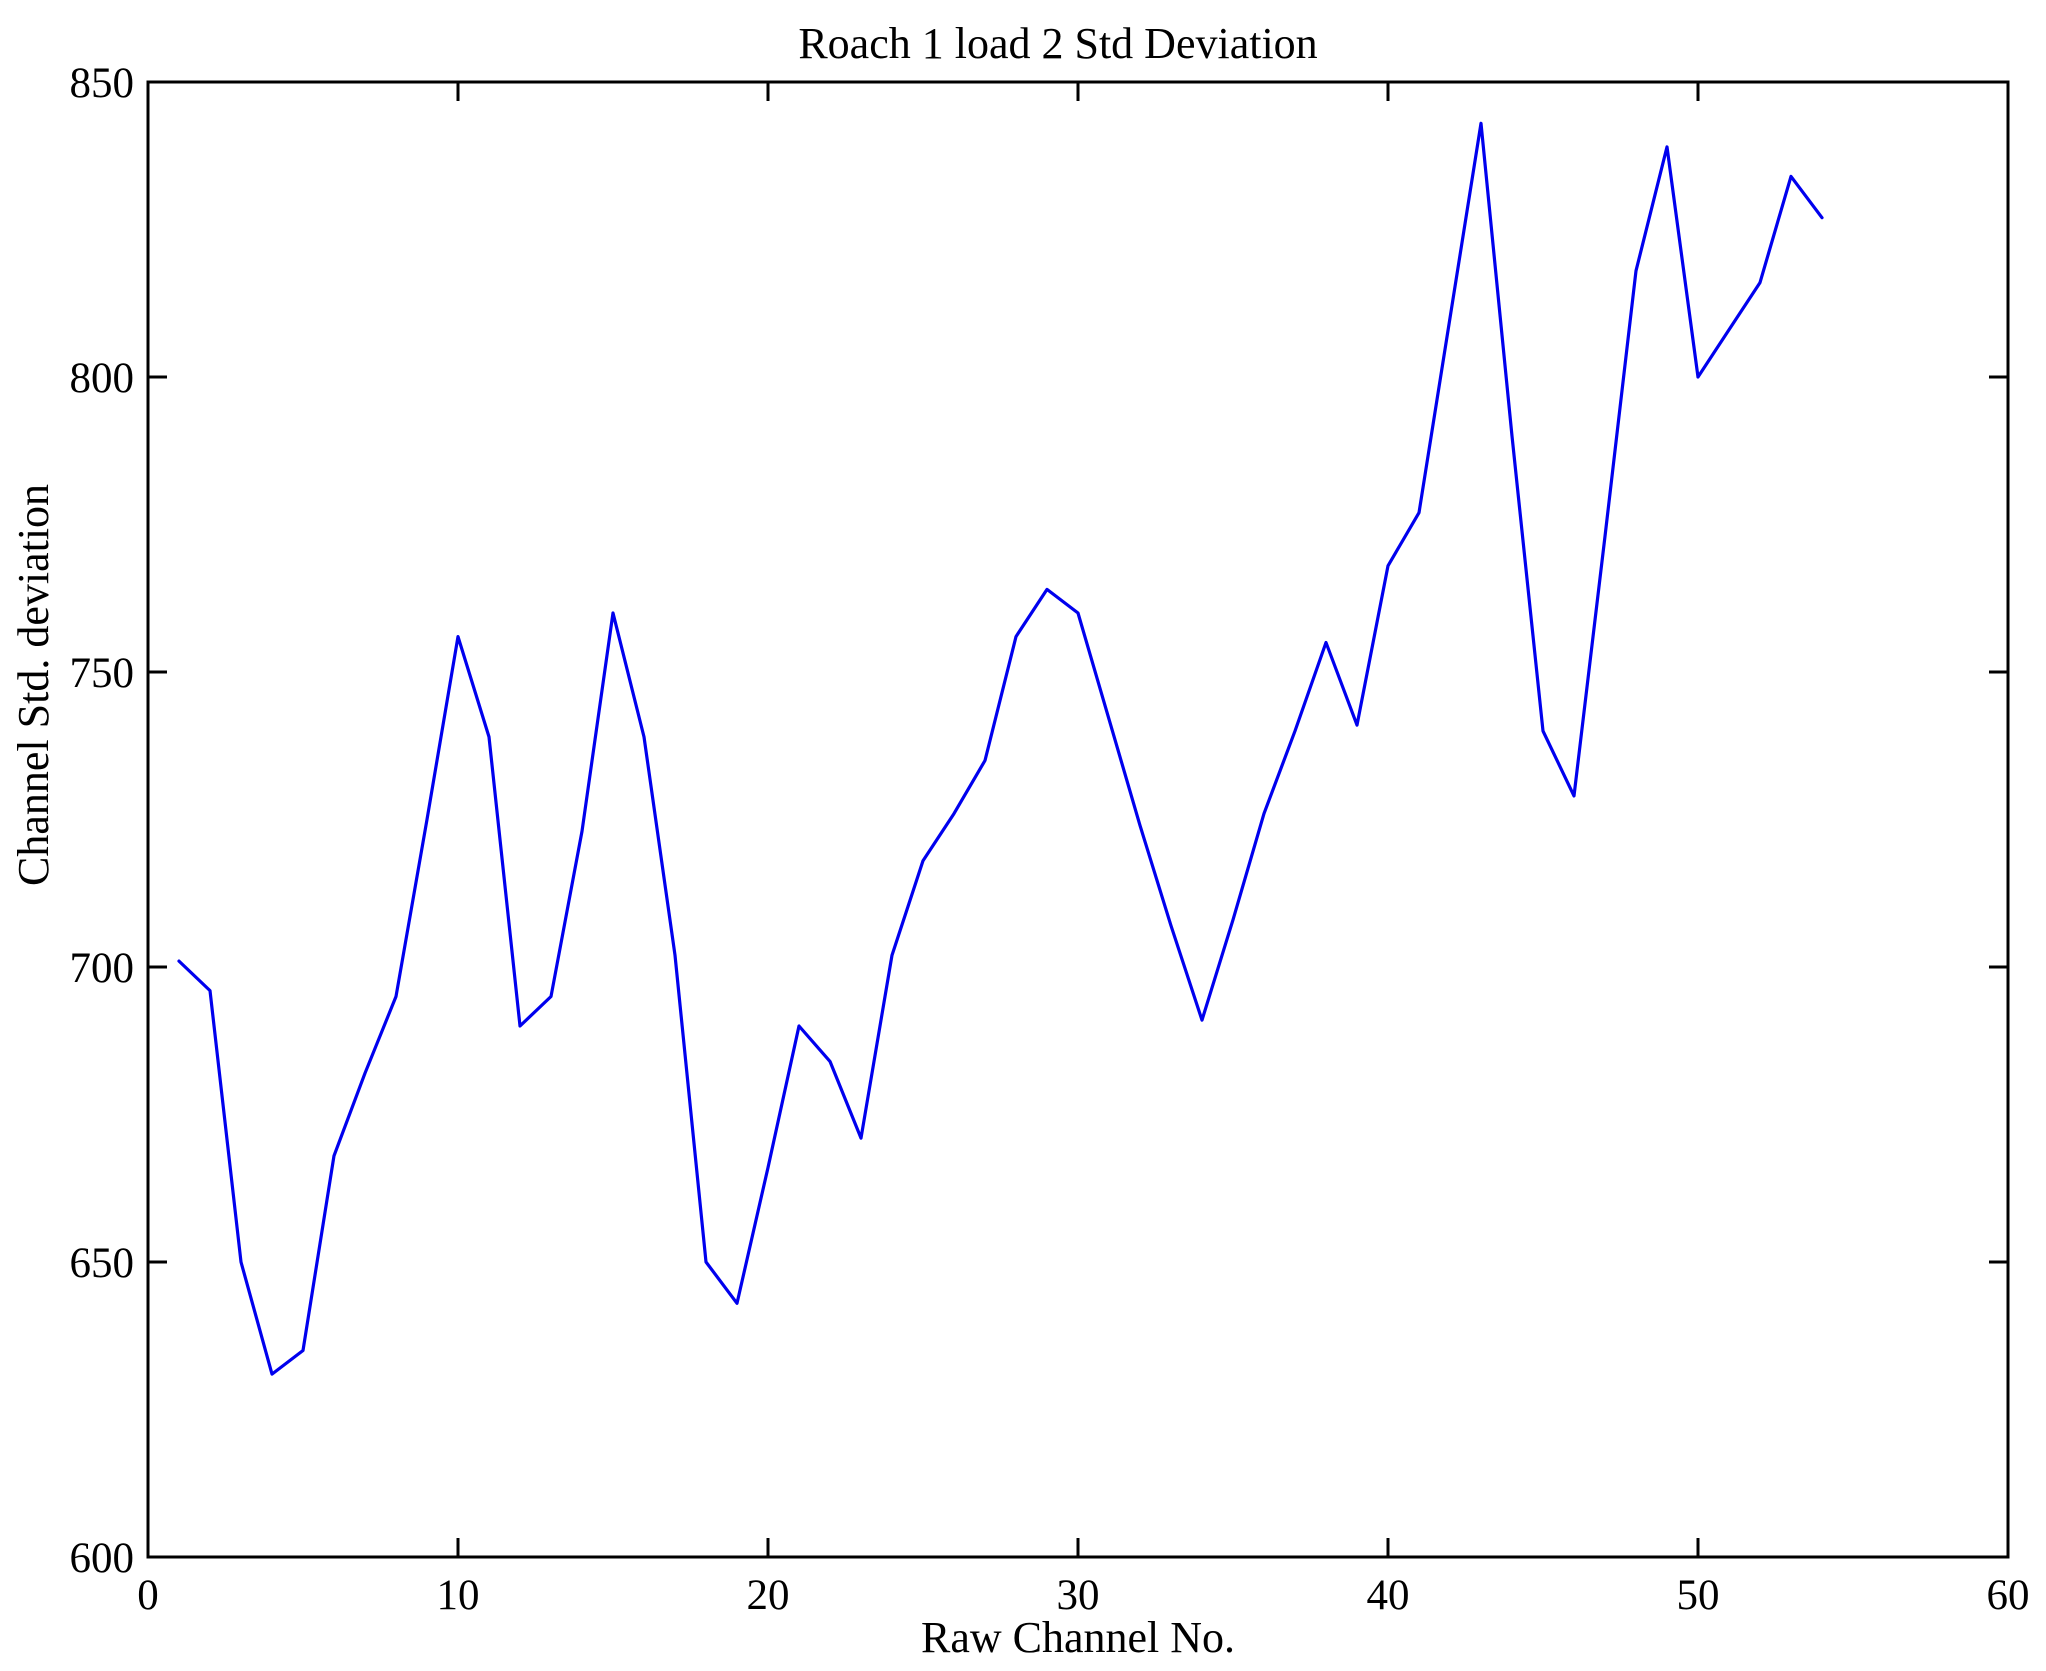  Describe the element at coordinates (102, 968) in the screenshot. I see `y-tick-label: 700` at that location.